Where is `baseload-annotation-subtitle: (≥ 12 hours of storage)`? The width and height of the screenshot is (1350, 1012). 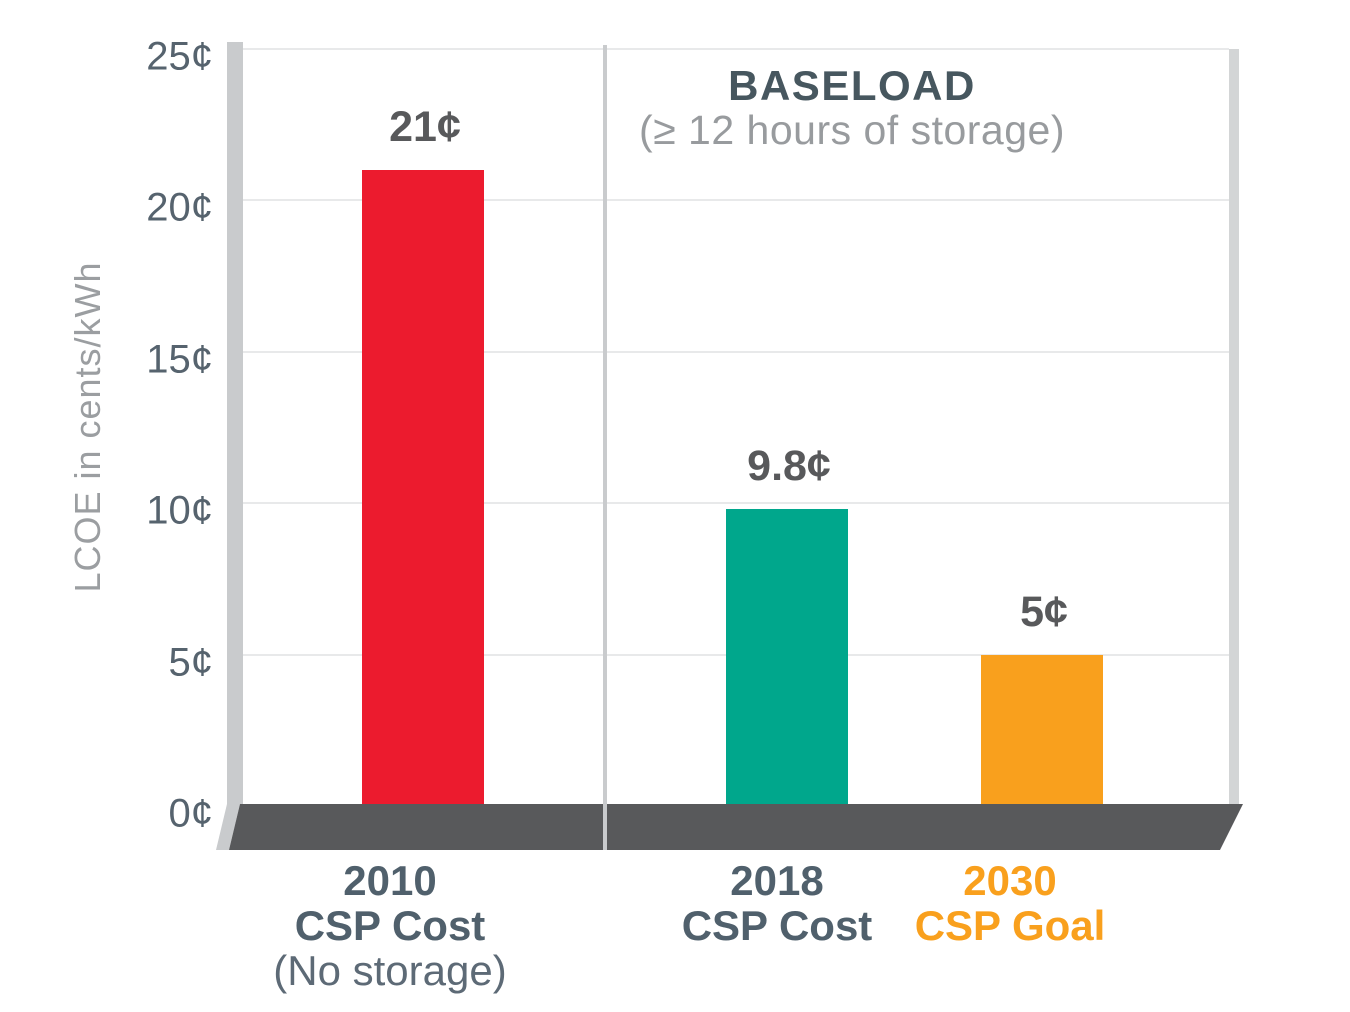 baseload-annotation-subtitle: (≥ 12 hours of storage) is located at coordinates (852, 130).